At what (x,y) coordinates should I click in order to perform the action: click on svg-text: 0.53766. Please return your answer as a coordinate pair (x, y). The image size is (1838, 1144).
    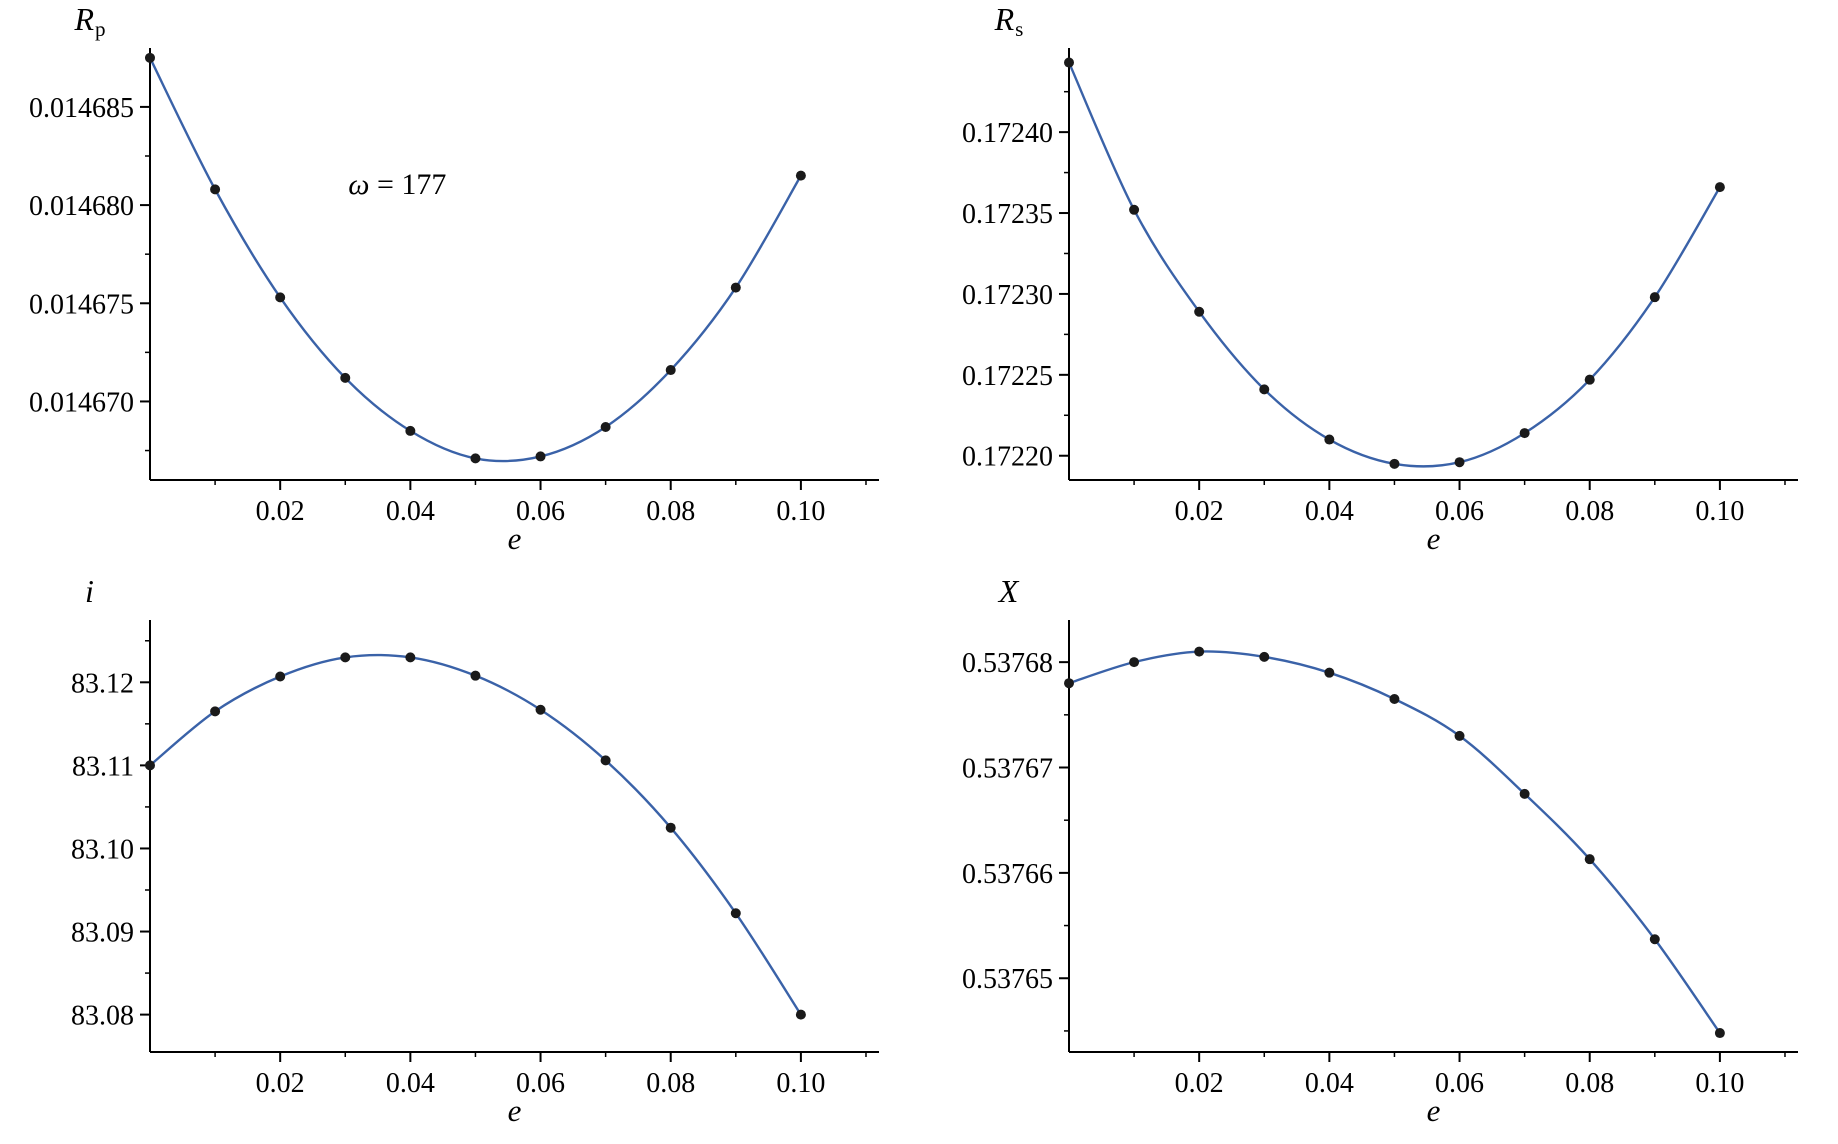
    Looking at the image, I should click on (1007, 874).